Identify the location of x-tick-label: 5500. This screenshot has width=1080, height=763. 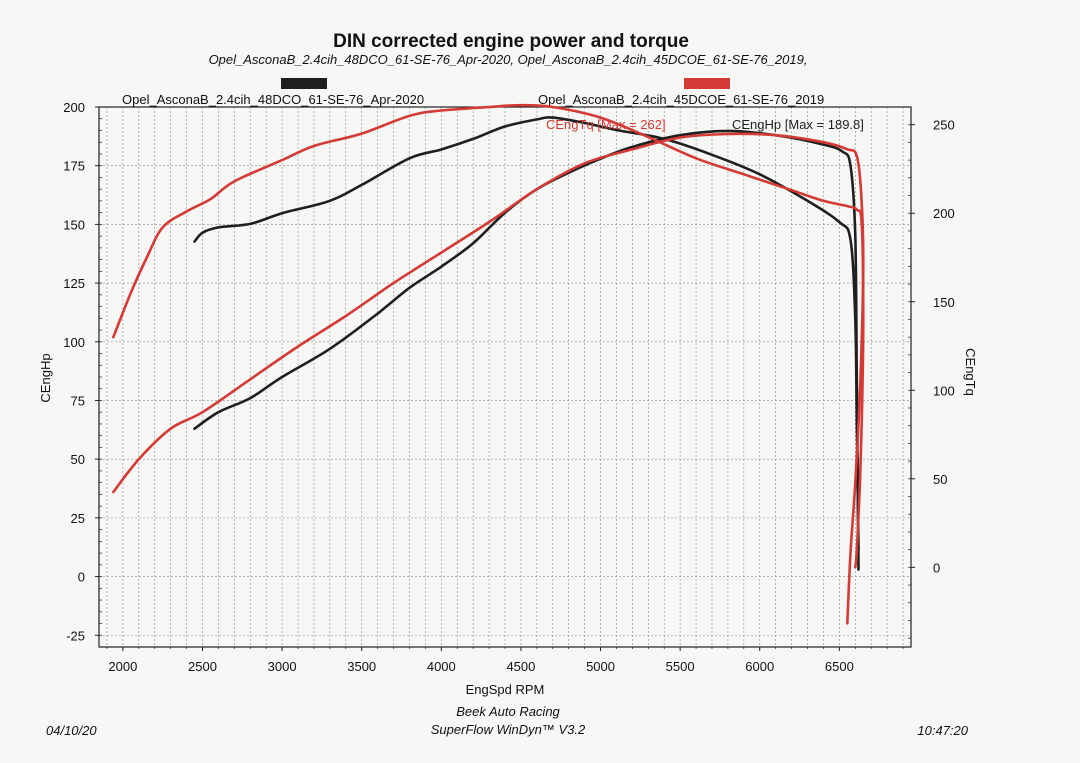
(680, 666).